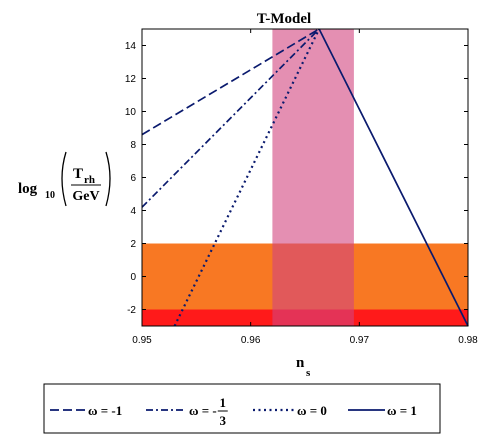 This screenshot has height=440, width=483. Describe the element at coordinates (131, 112) in the screenshot. I see `y-tick-label: 10` at that location.